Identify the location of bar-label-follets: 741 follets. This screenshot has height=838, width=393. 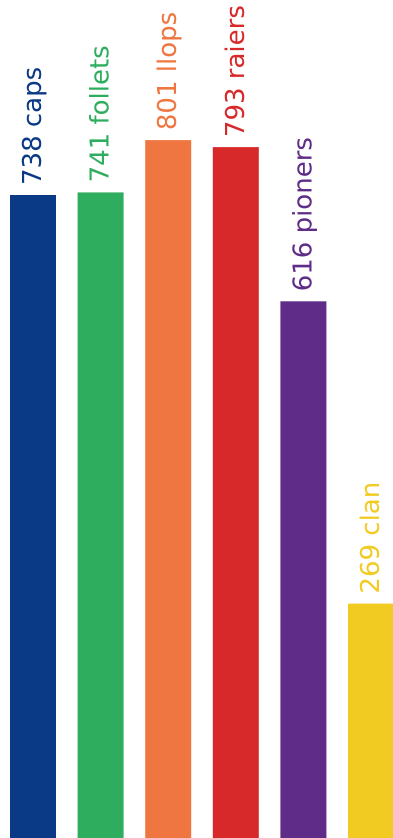
(101, 113).